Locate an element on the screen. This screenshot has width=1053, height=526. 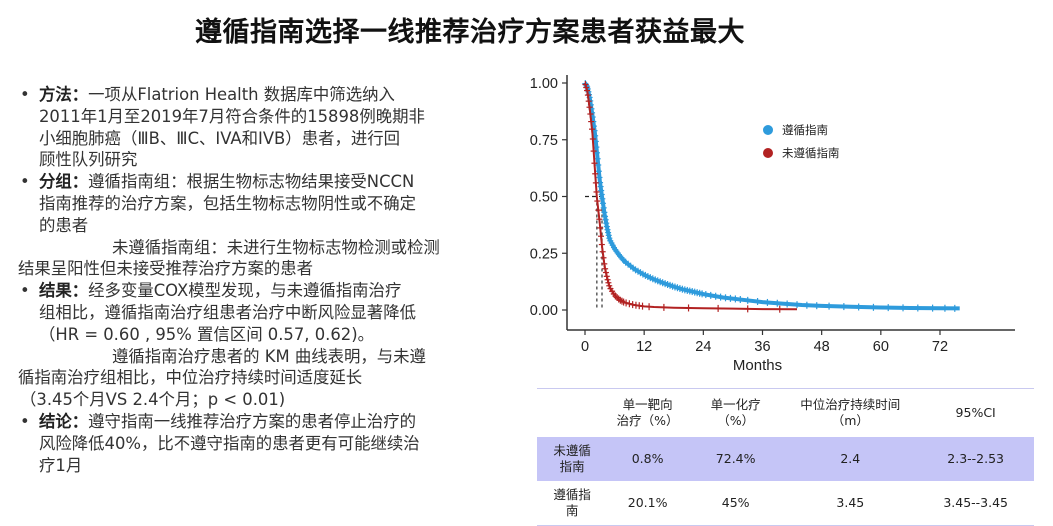
km-curve-nonadherent is located at coordinates (691, 196).